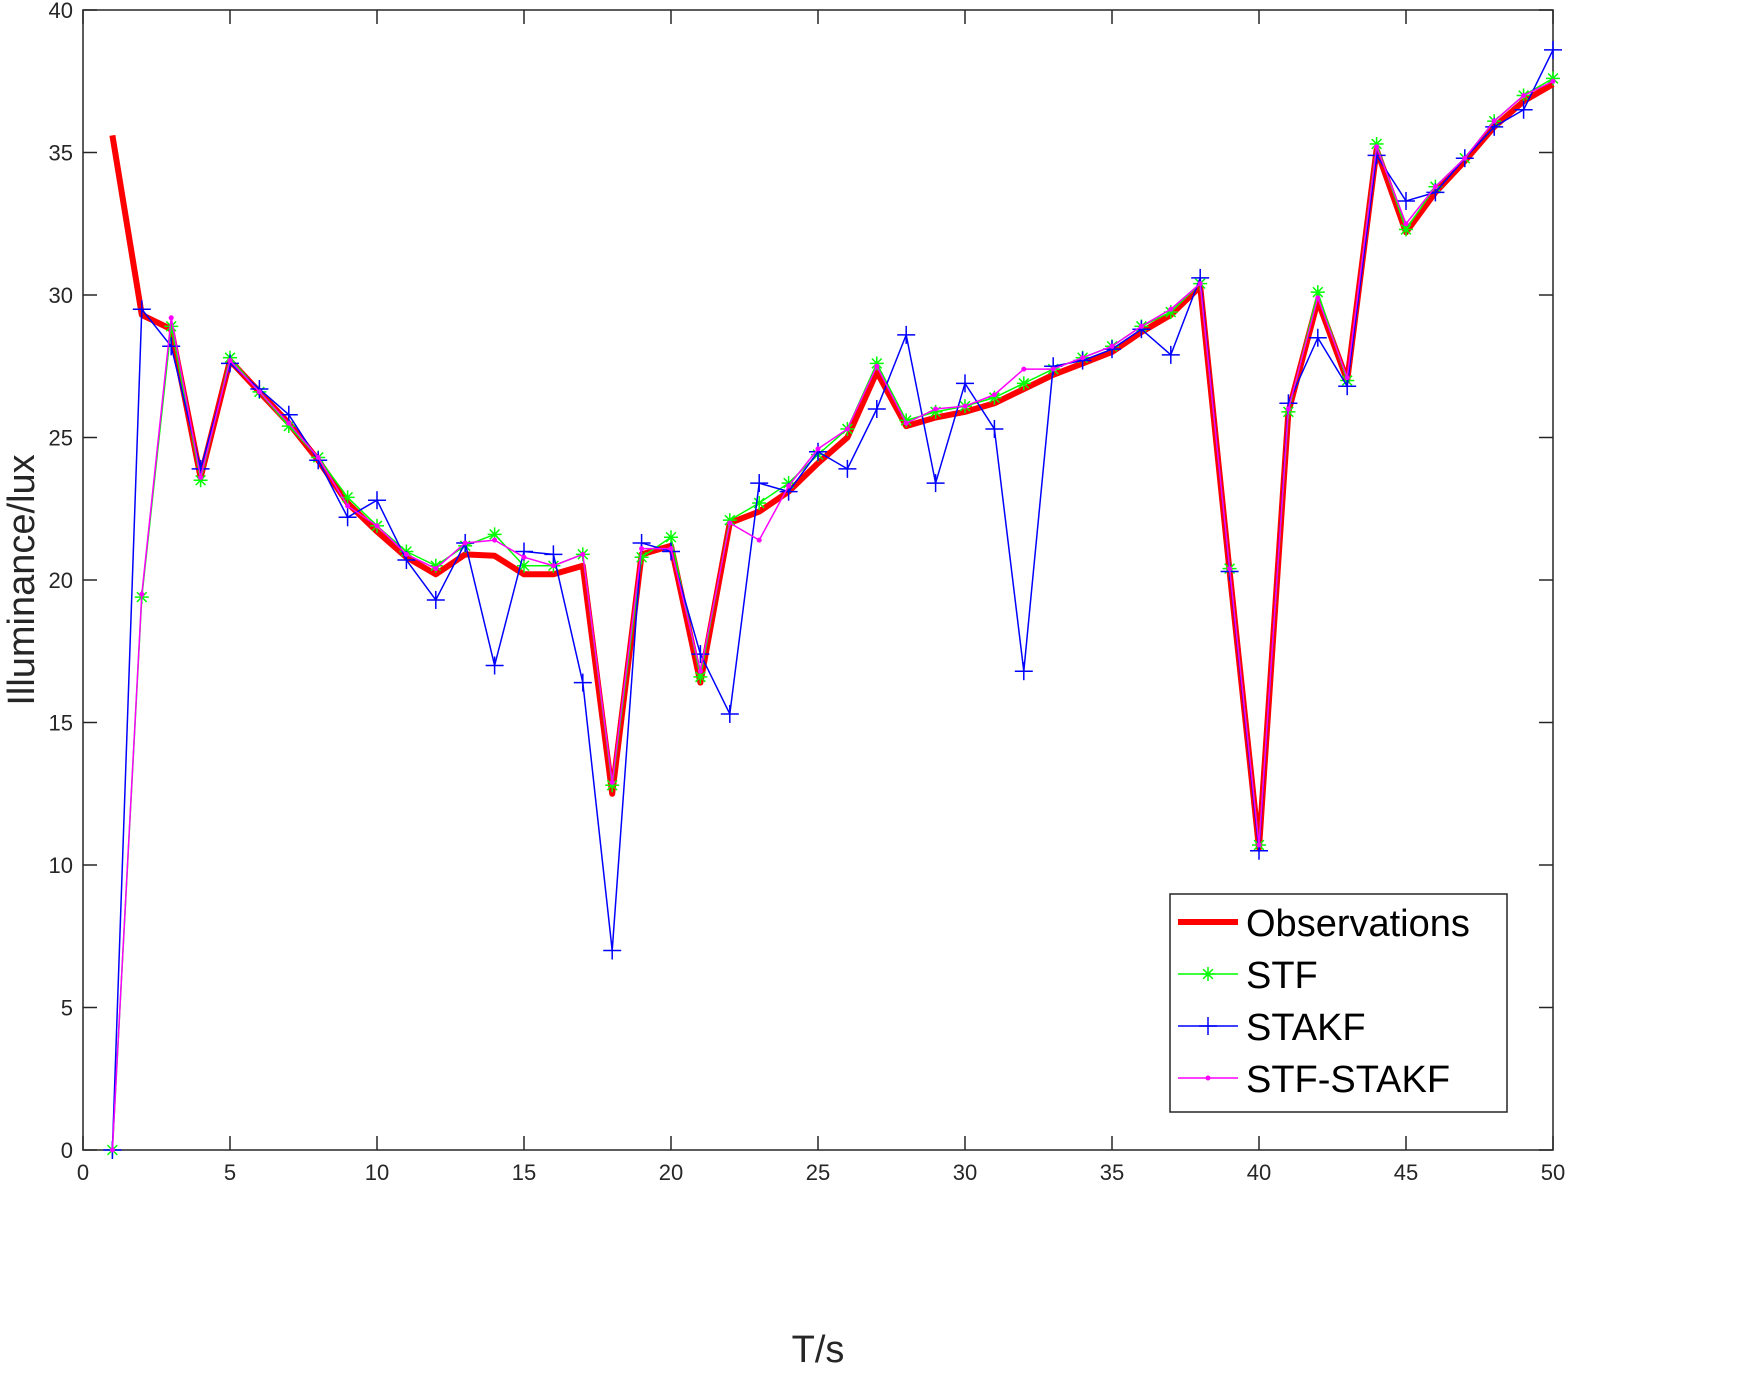 This screenshot has width=1755, height=1377. I want to click on x-tick-label: 0, so click(83, 1172).